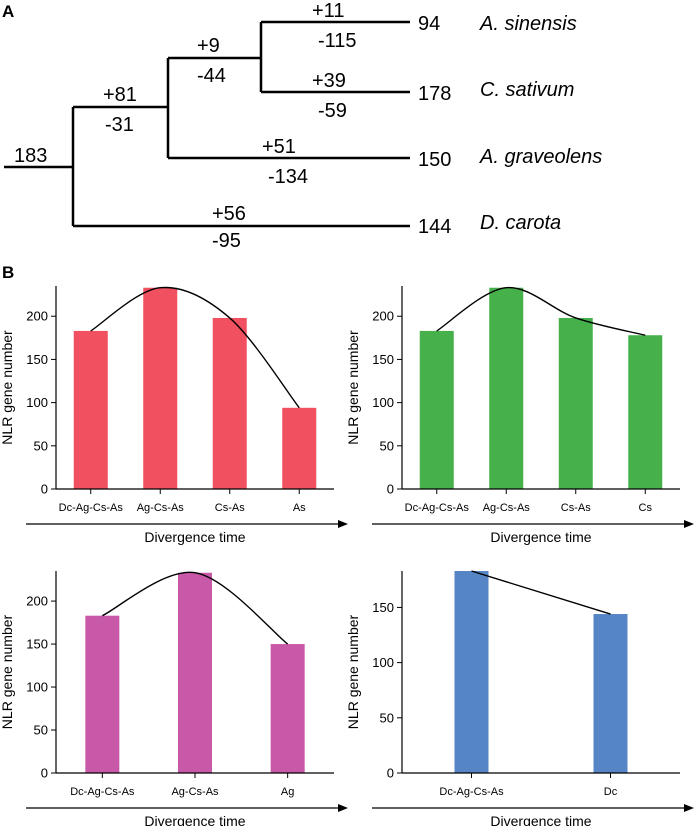 The height and width of the screenshot is (826, 699). Describe the element at coordinates (434, 94) in the screenshot. I see `tree-leaf-count: 178` at that location.